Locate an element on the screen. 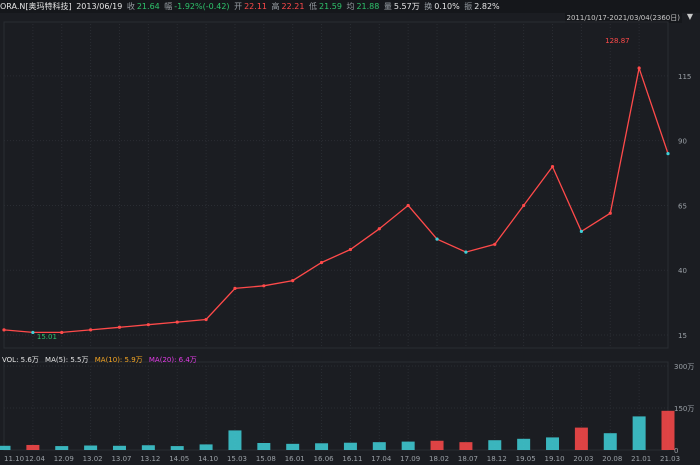 This screenshot has height=465, width=700. turnover-label: 换 is located at coordinates (428, 6).